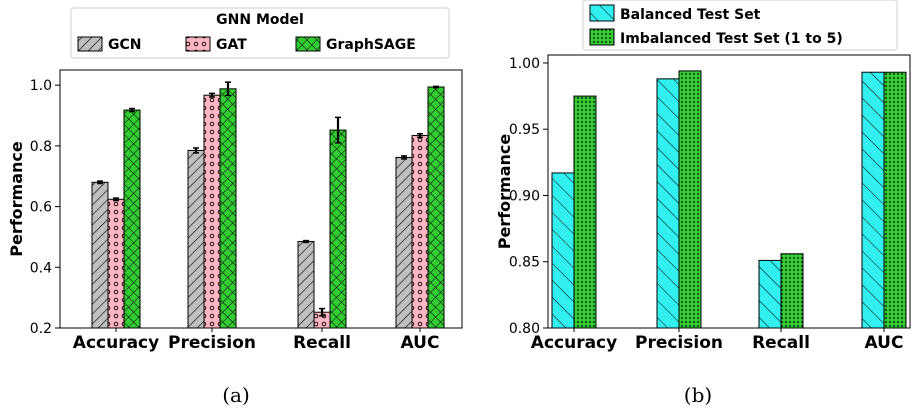 This screenshot has width=912, height=412. Describe the element at coordinates (602, 13) in the screenshot. I see `legend-swatch-balanced-test-set` at that location.